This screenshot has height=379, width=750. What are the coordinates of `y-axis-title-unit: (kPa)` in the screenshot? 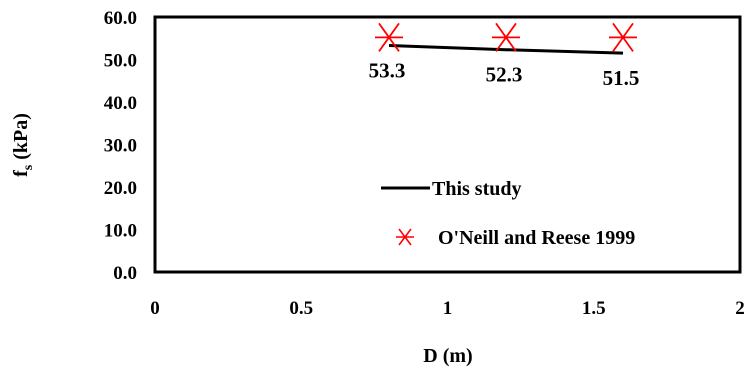 It's located at (21, 139).